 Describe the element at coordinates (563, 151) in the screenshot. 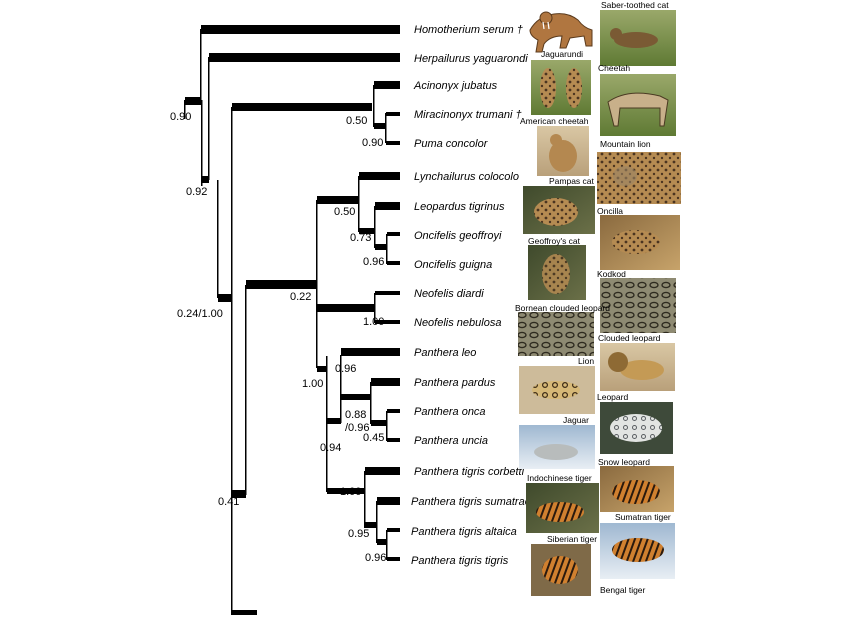

I see `photo-mountain-lion` at that location.